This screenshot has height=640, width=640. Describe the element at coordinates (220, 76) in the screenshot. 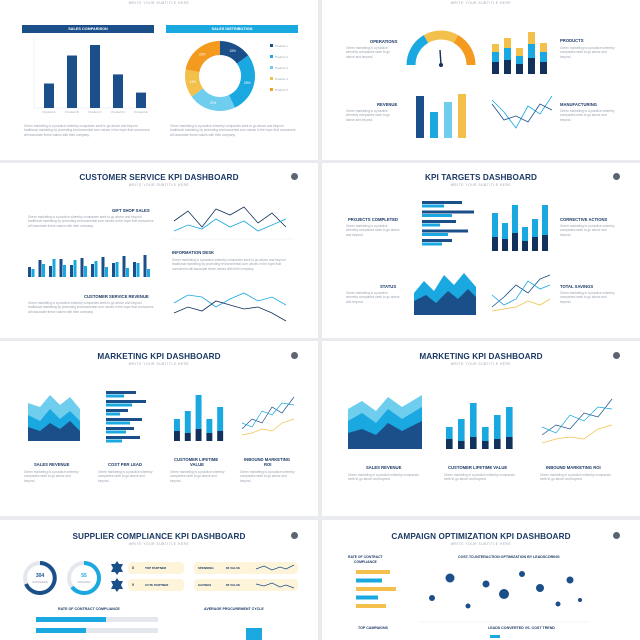

I see `sales-distribution-donut: 15% 28% 22% 13% 22%` at that location.